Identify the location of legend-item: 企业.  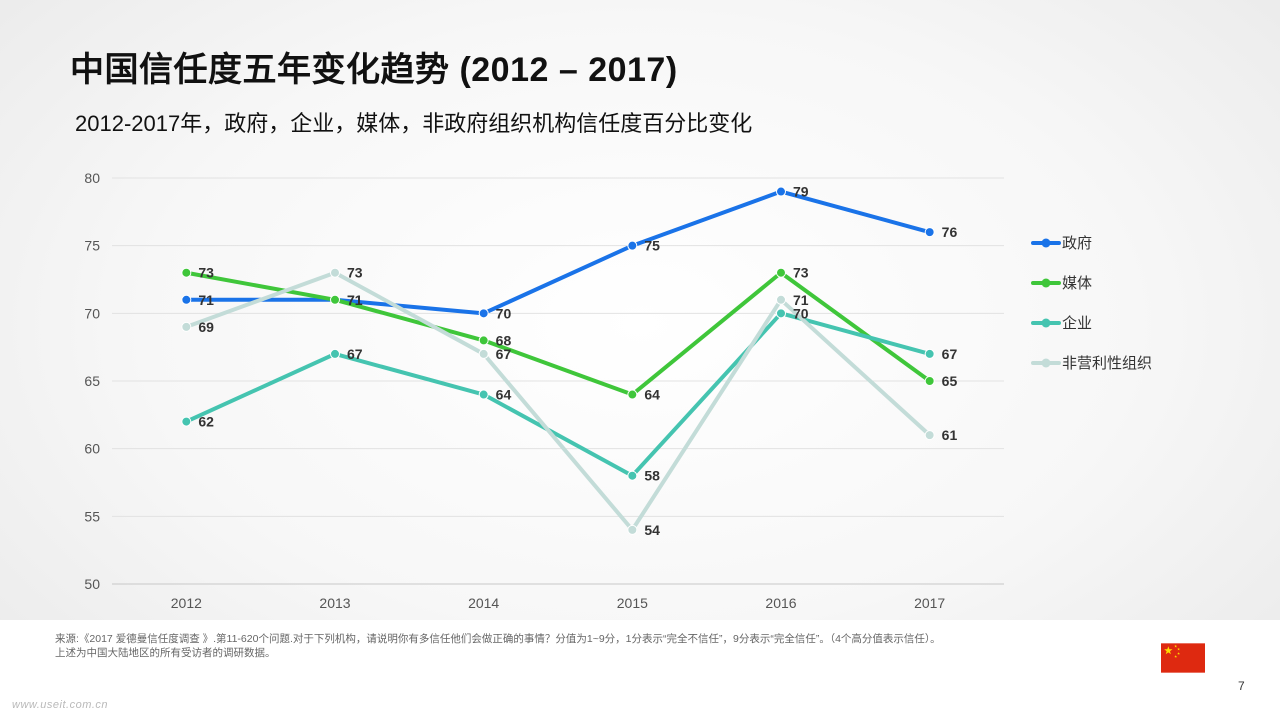
(1061, 323).